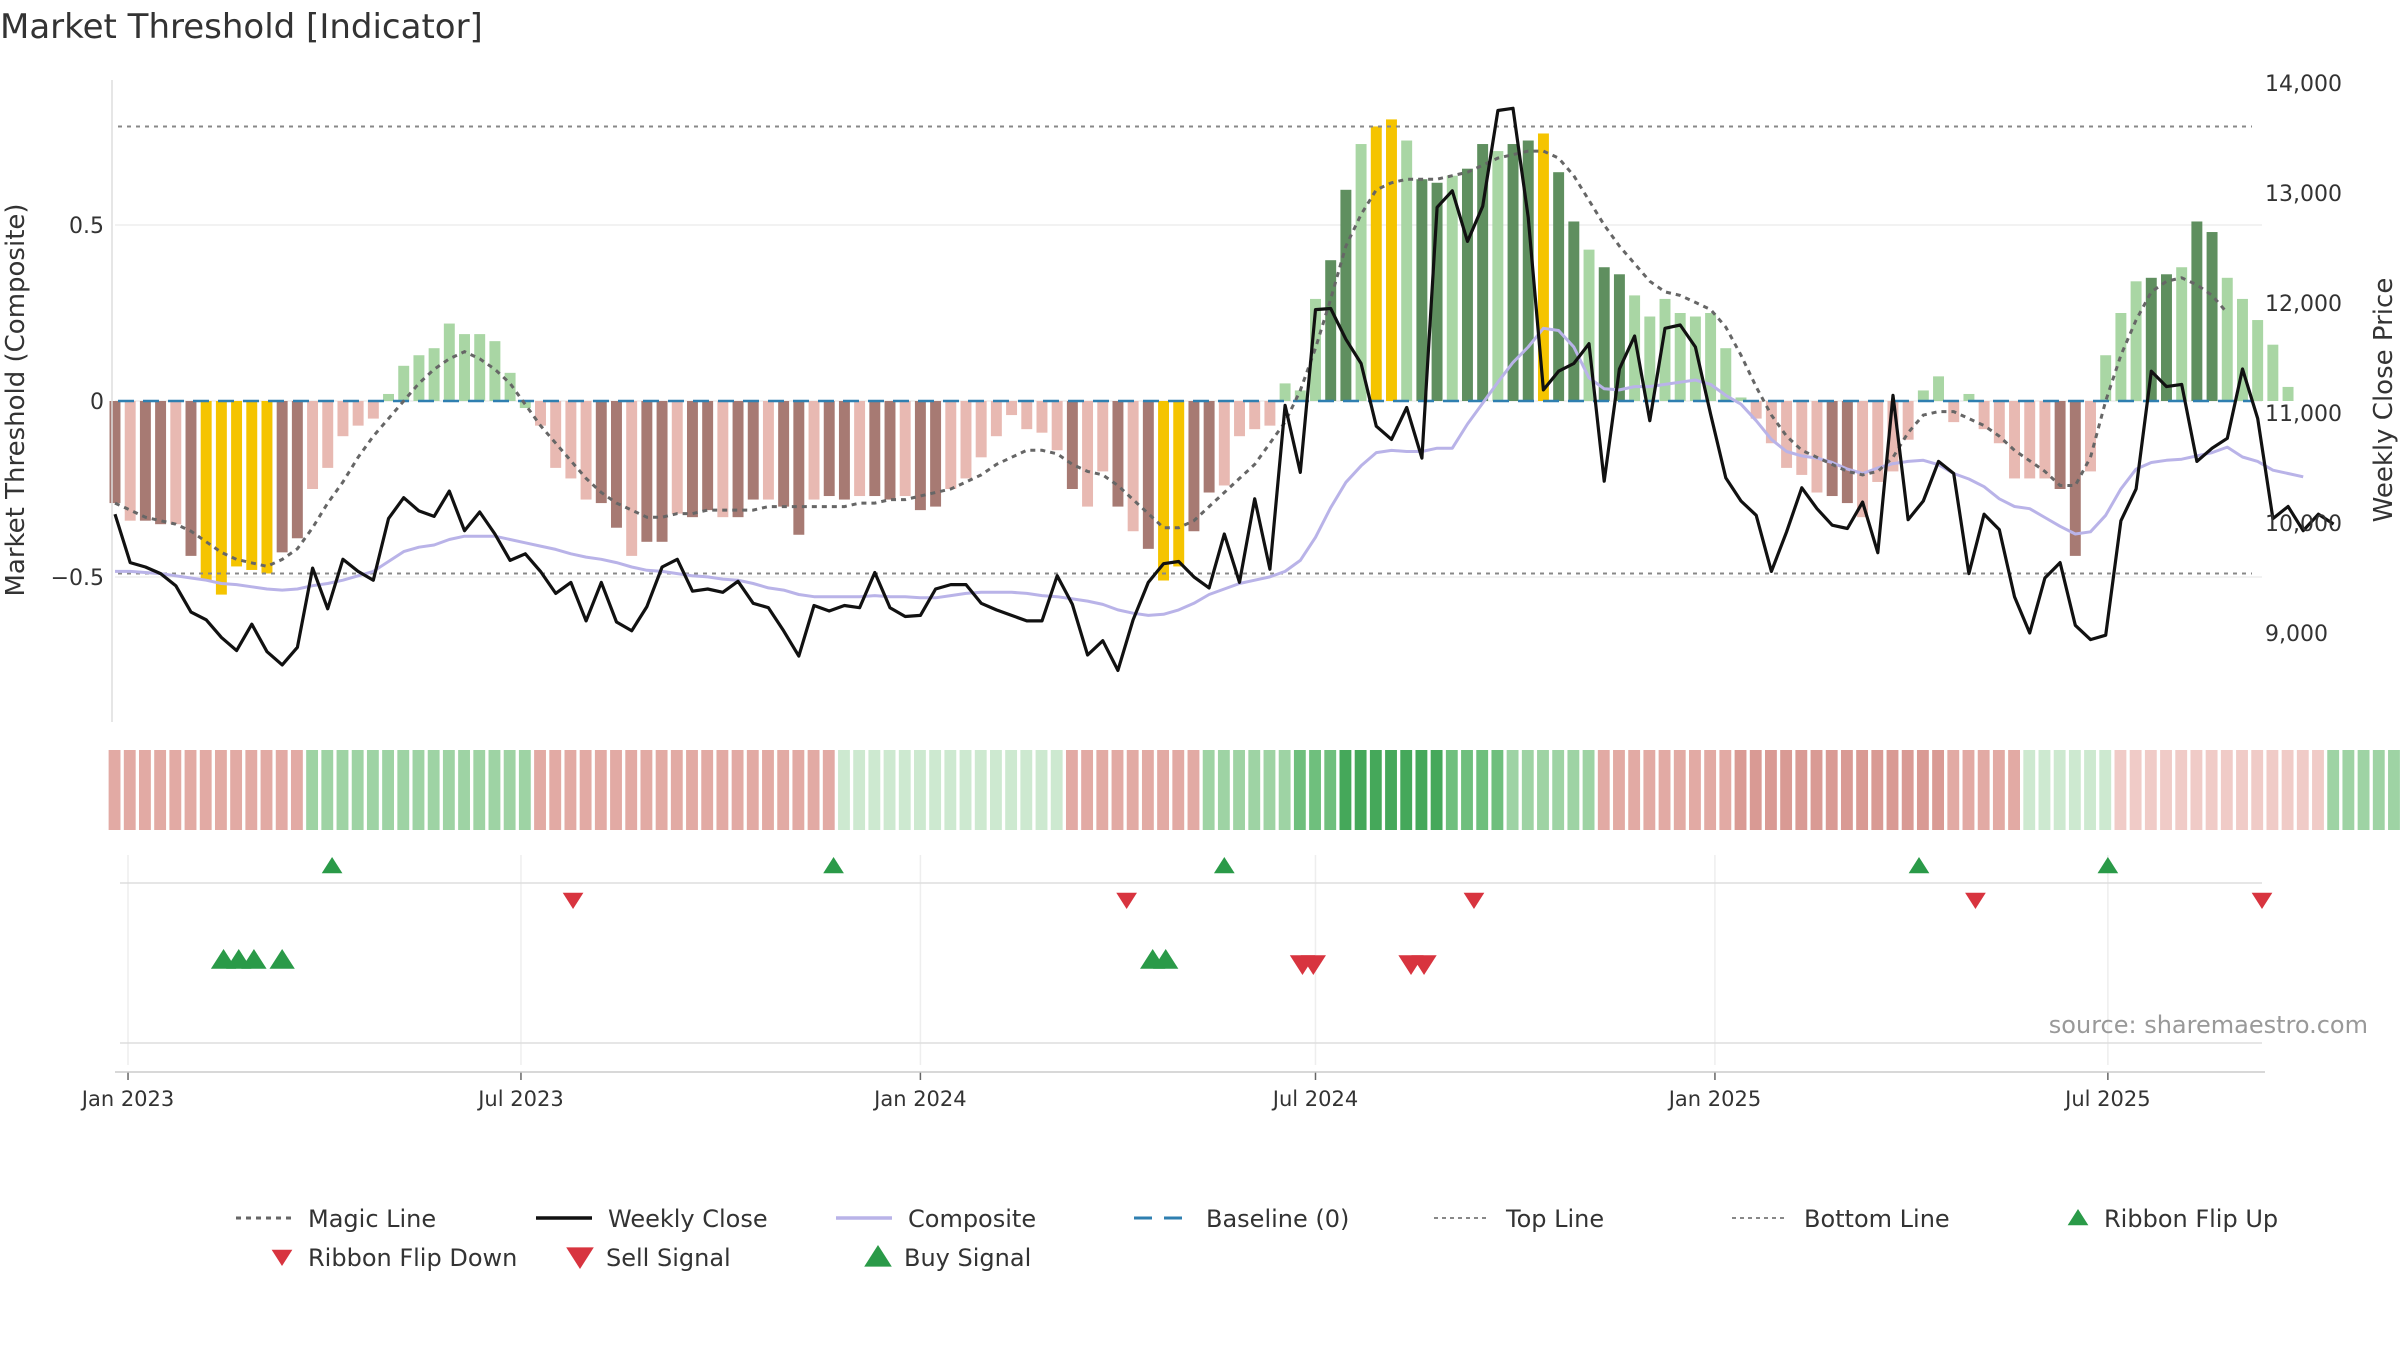 This screenshot has height=1350, width=2400. What do you see at coordinates (652, 1219) in the screenshot?
I see `legend-item: Weekly Close` at bounding box center [652, 1219].